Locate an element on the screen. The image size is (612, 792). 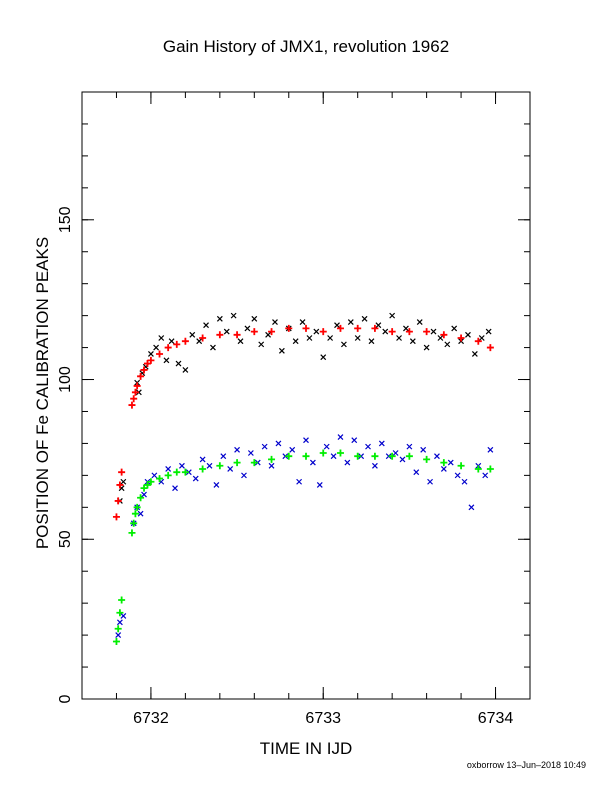
x-axis-tick-labels: 6732 6733 6734 is located at coordinates (323, 718).